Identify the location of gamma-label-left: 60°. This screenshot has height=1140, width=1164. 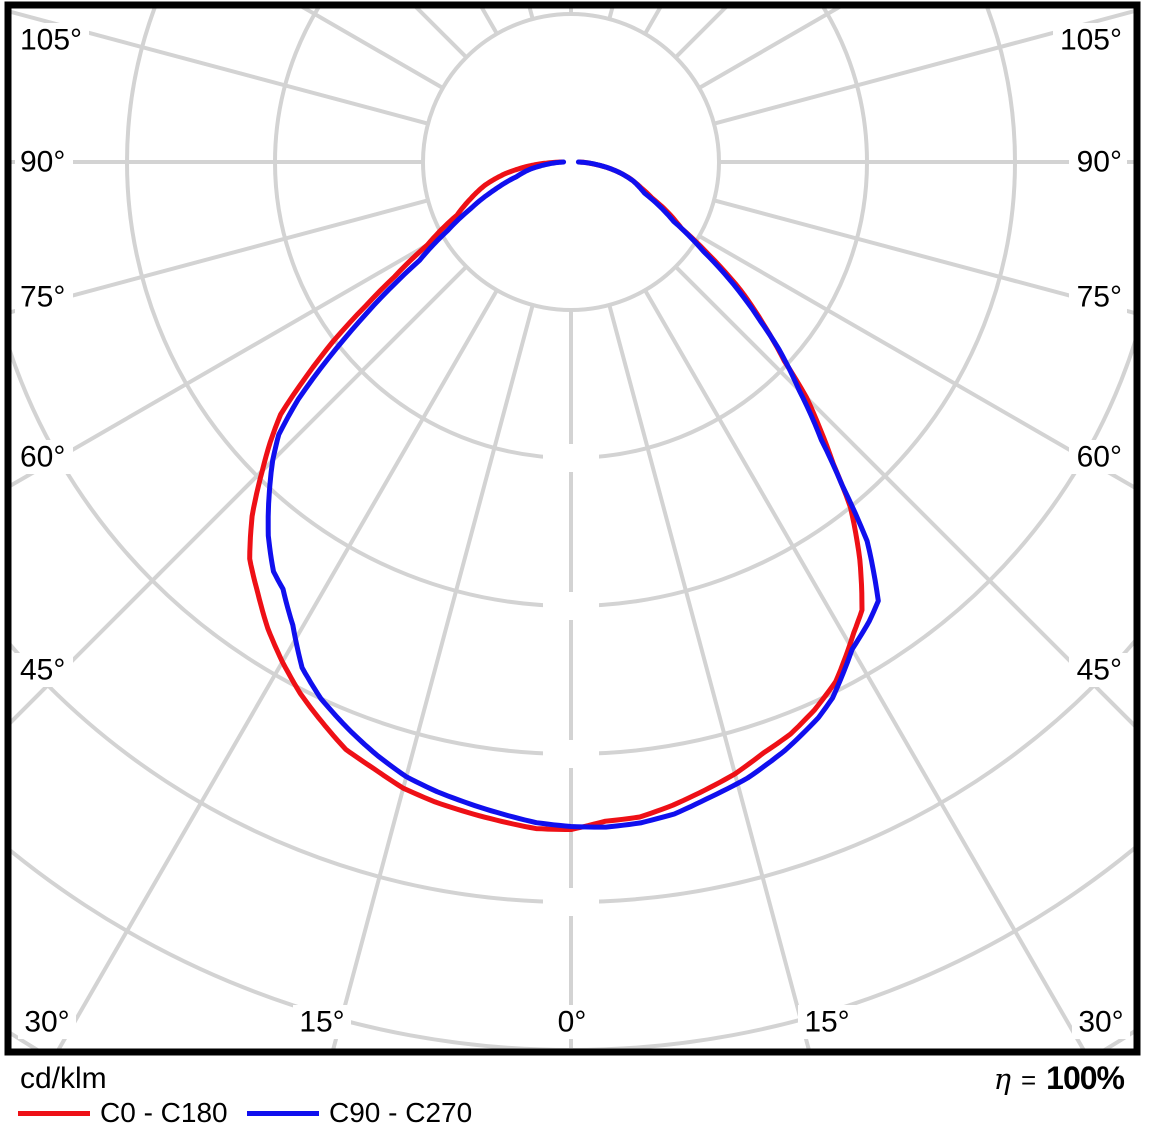
(42, 457).